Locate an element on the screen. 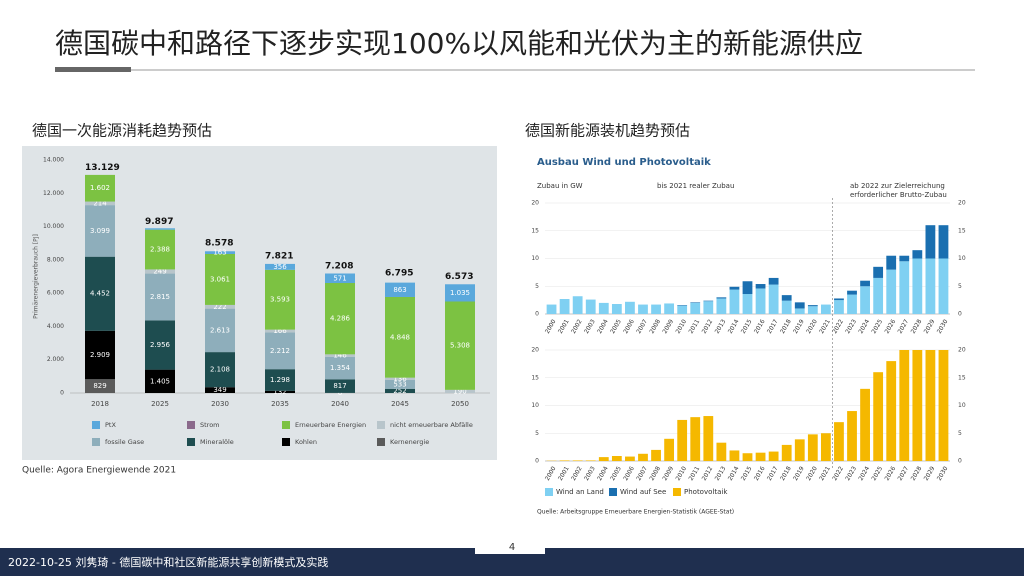 This screenshot has width=1024, height=576. total-label: 6.795 is located at coordinates (399, 273).